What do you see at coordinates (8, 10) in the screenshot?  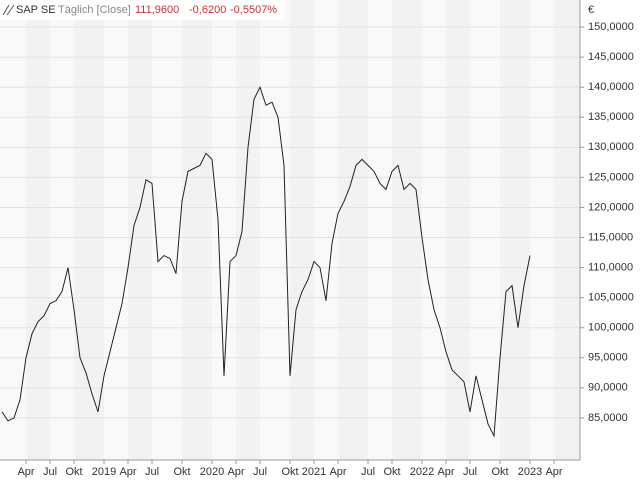 I see `line-icon` at bounding box center [8, 10].